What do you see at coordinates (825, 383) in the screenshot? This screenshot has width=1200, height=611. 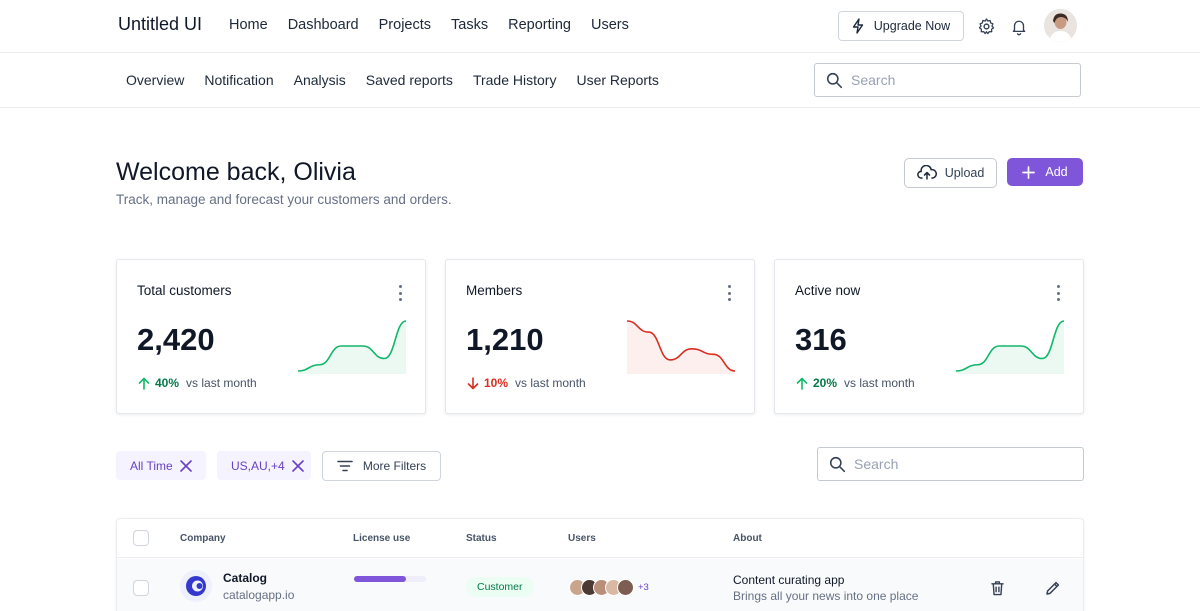 I see `stat-change-percent: 20%` at bounding box center [825, 383].